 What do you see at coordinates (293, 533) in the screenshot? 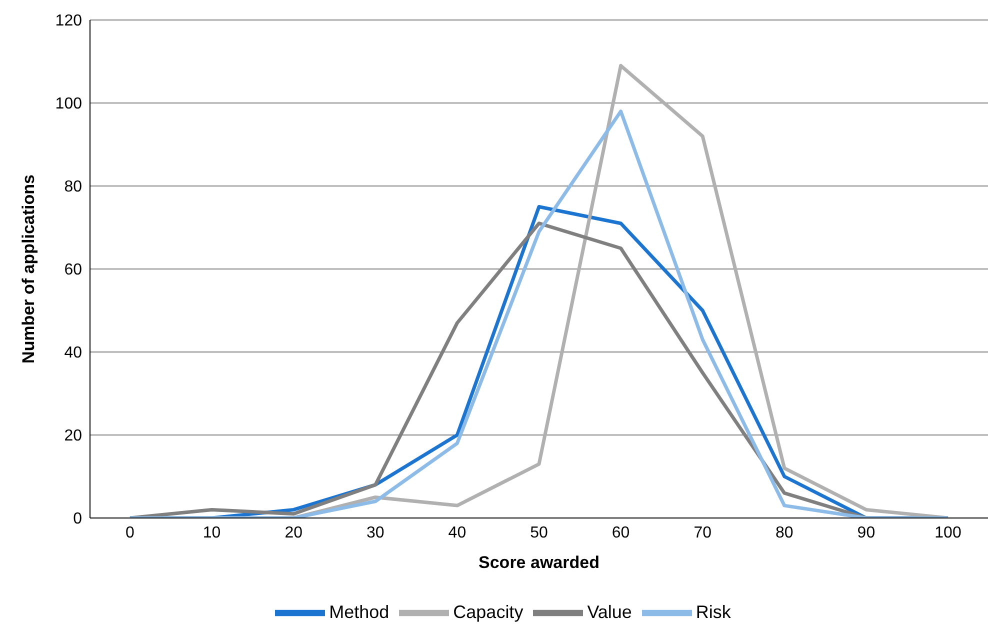
I see `x-tick-label: 20` at bounding box center [293, 533].